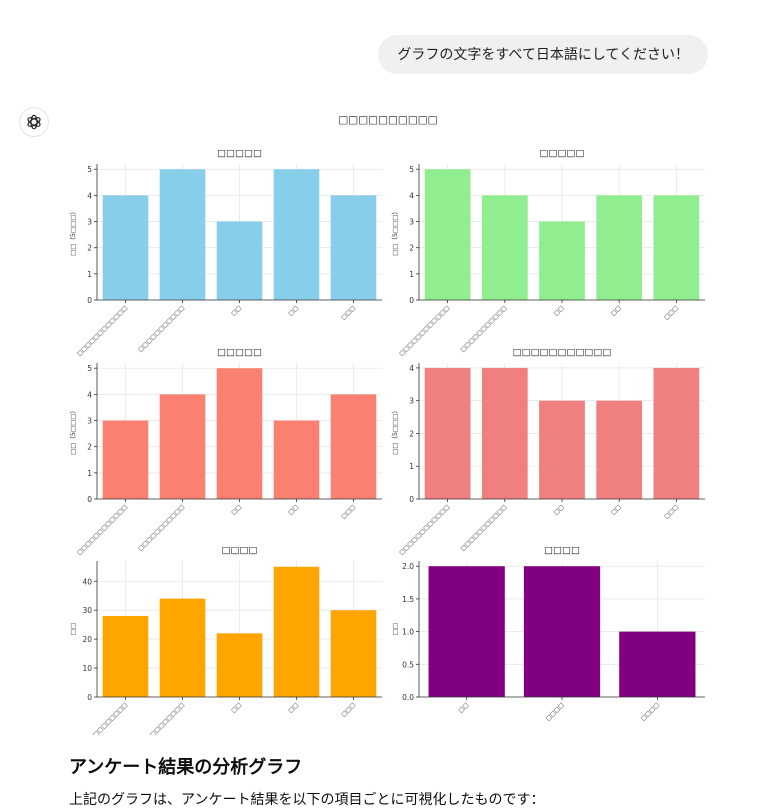  I want to click on chart-panel-6: 0.00.51.01.52.0□□ □□□□ □□□□□□□□□□, so click(548, 633).